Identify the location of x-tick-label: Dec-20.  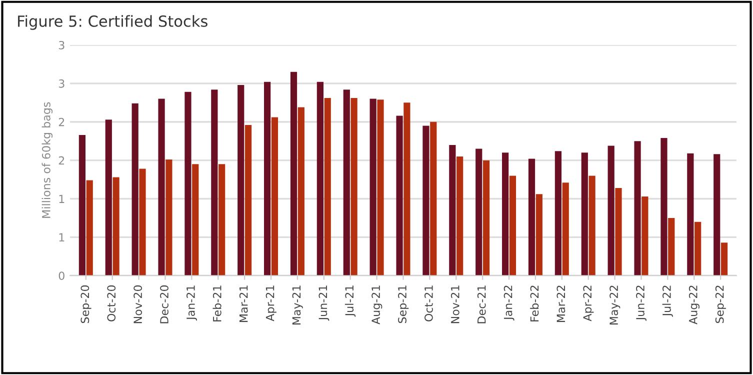
(164, 304).